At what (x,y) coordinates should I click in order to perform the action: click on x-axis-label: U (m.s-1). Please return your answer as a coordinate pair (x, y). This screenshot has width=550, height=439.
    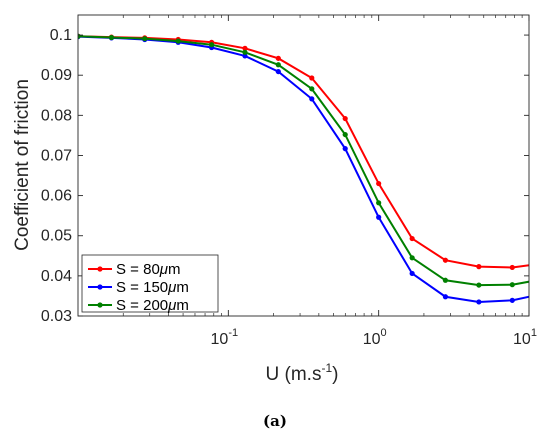
    Looking at the image, I should click on (302, 373).